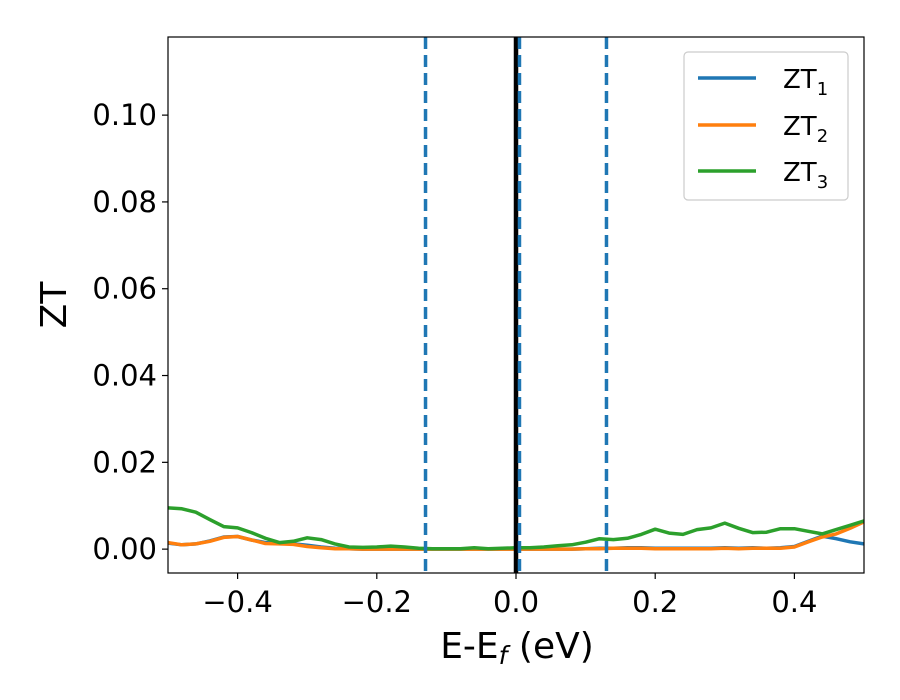  I want to click on x-tick-label: 0.2, so click(655, 602).